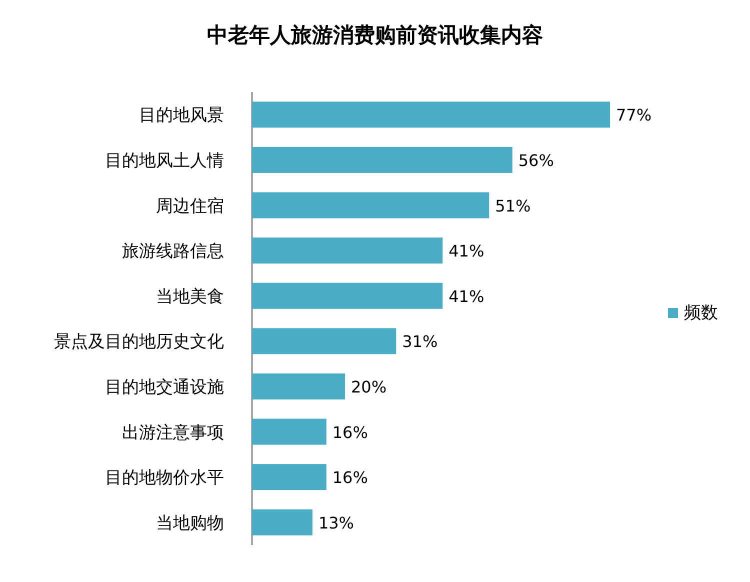 Image resolution: width=750 pixels, height=582 pixels. What do you see at coordinates (173, 432) in the screenshot?
I see `y-tick-label: 出游注意事项` at bounding box center [173, 432].